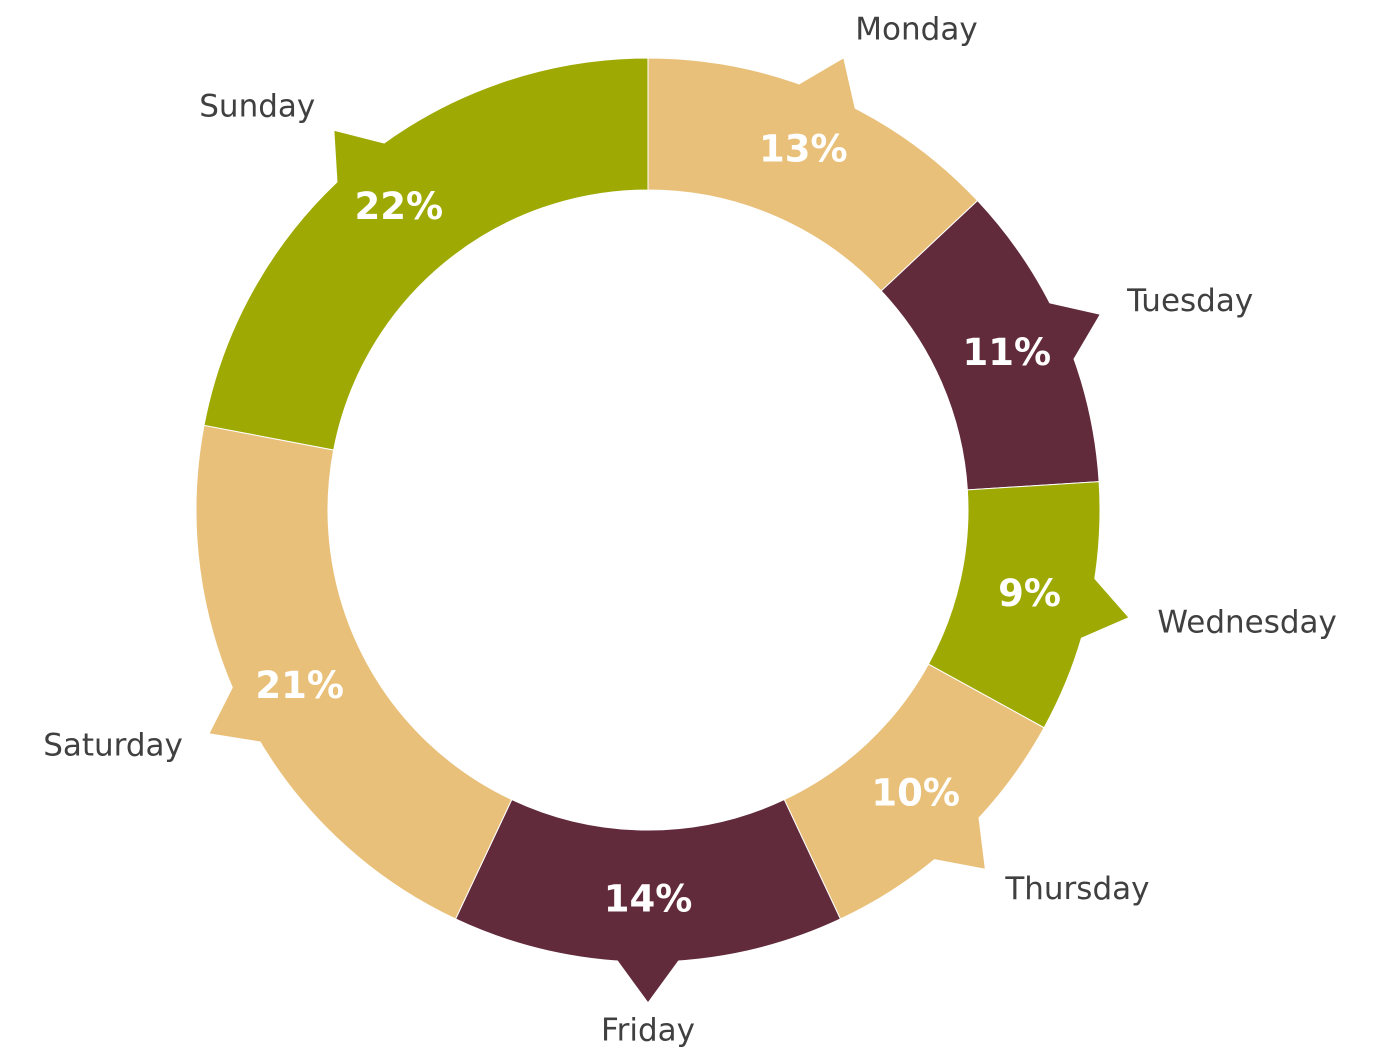 This screenshot has width=1388, height=1055. What do you see at coordinates (113, 745) in the screenshot?
I see `category-label: Saturday` at bounding box center [113, 745].